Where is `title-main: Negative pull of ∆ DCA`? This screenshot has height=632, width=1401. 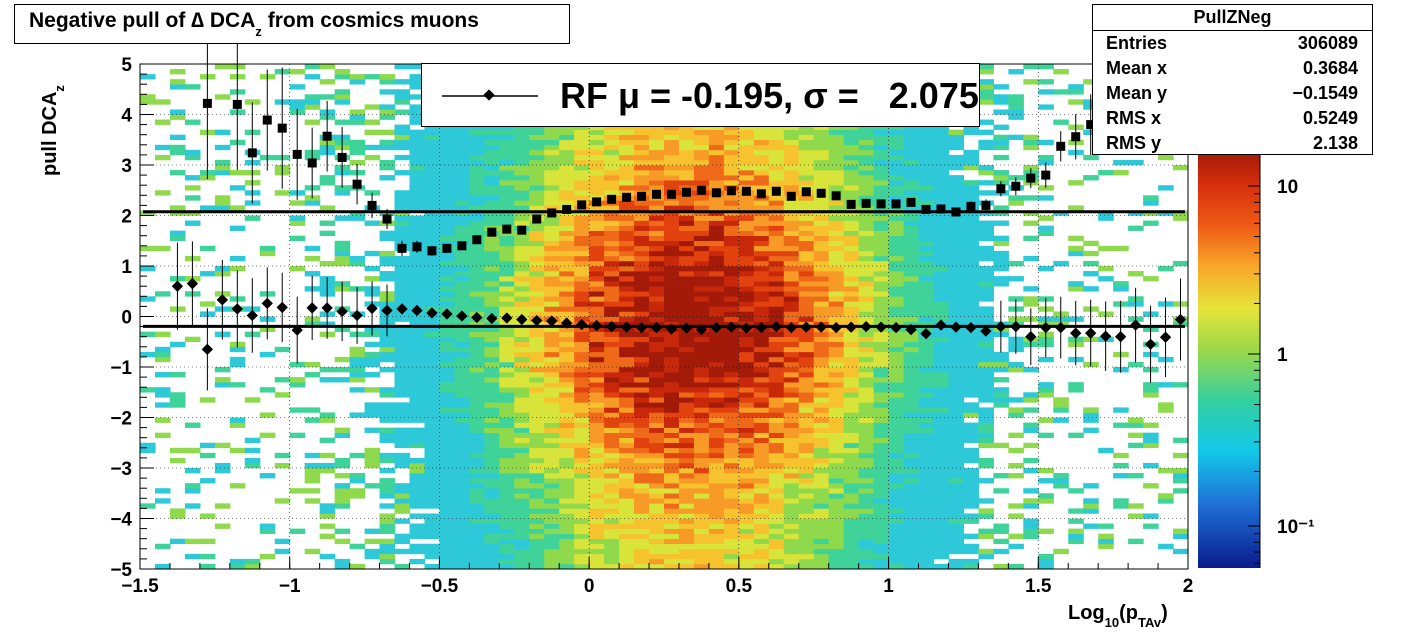 title-main: Negative pull of ∆ DCA is located at coordinates (142, 20).